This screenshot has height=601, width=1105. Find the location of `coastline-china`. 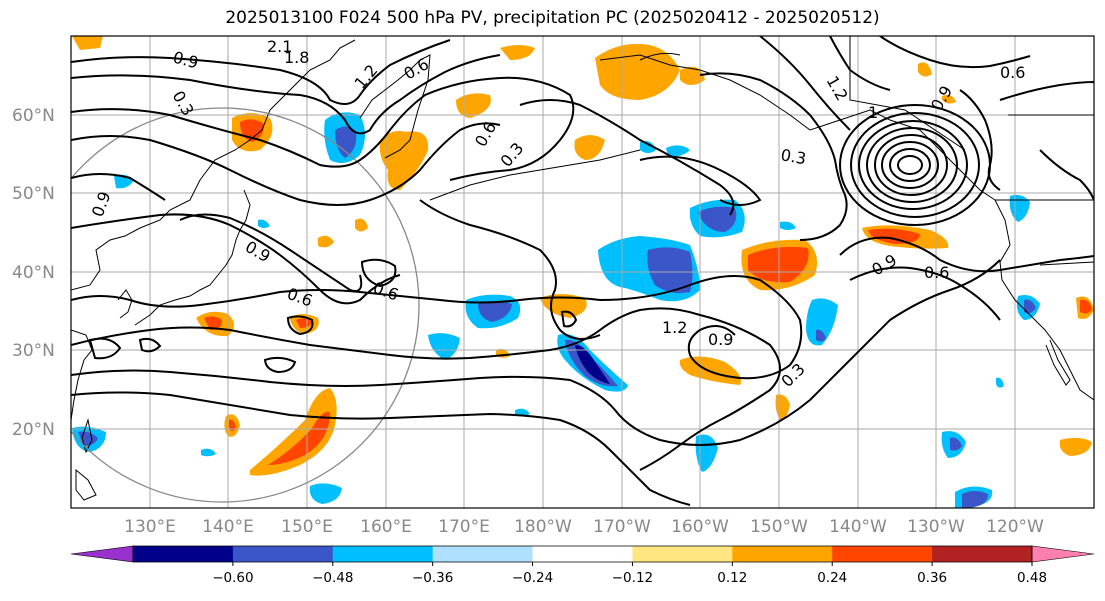

coastline-china is located at coordinates (82, 375).